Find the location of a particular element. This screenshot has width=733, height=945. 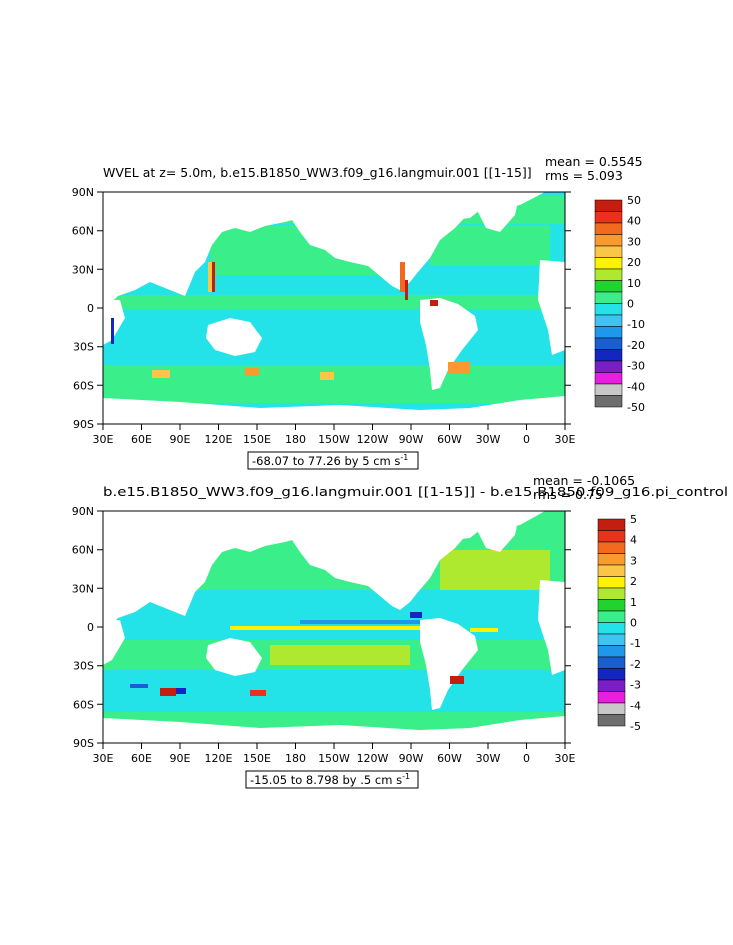

colorbar-label: -10 is located at coordinates (636, 324).